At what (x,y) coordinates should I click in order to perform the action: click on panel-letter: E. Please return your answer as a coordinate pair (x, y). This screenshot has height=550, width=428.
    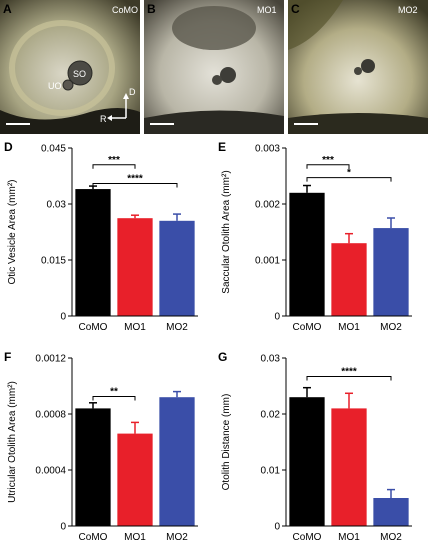
    Looking at the image, I should click on (222, 147).